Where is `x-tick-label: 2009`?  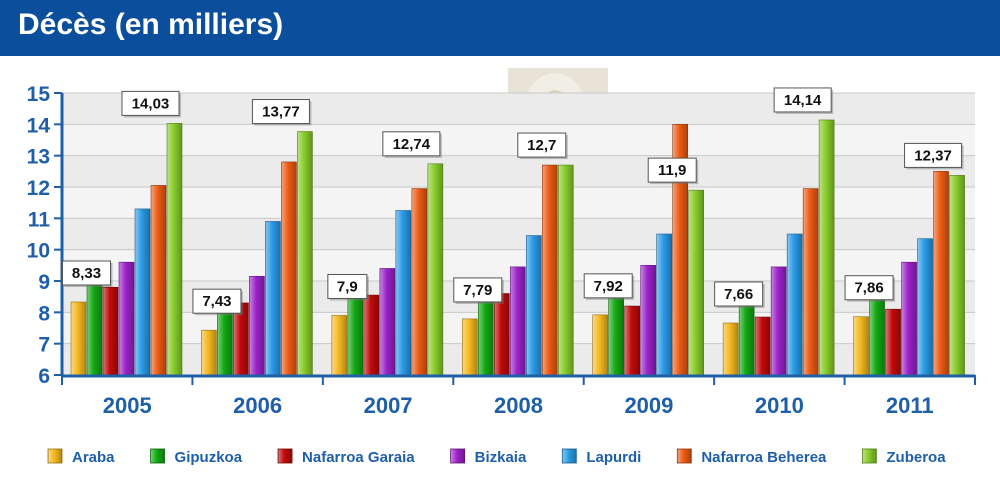 x-tick-label: 2009 is located at coordinates (648, 405).